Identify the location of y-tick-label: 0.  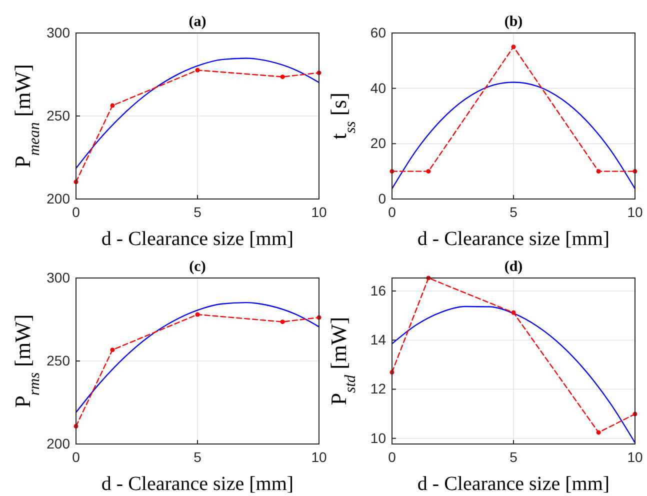
(382, 198).